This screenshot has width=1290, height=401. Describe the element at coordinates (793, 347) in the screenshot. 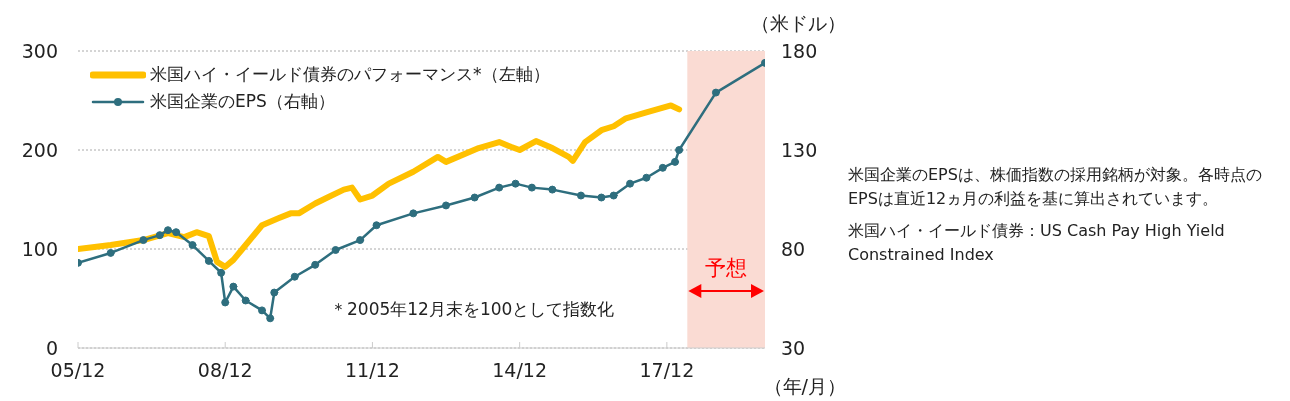

I see `y2-tick-label: 30` at that location.